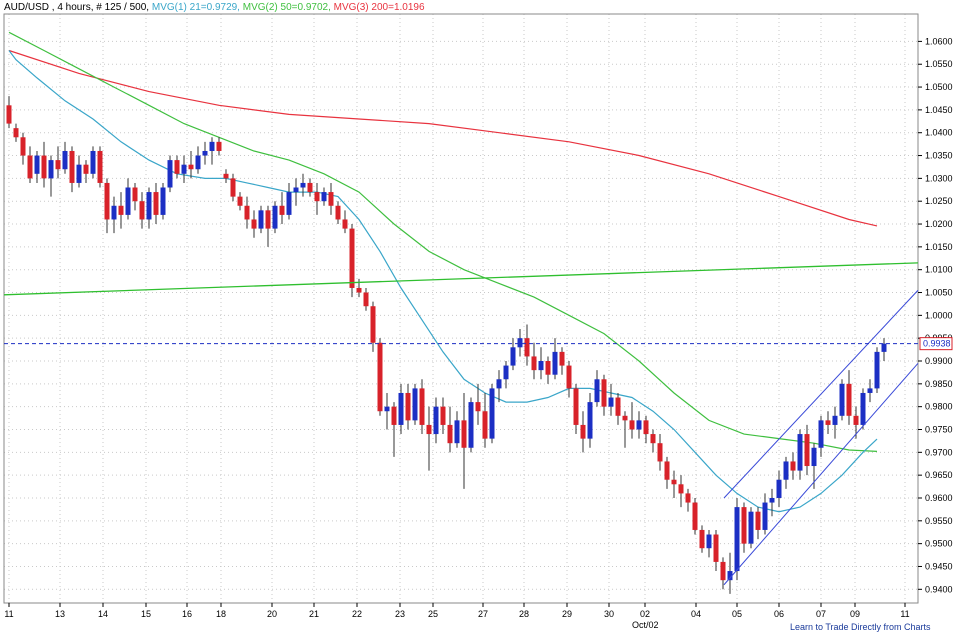  I want to click on x-tick-label: 13, so click(60, 614).